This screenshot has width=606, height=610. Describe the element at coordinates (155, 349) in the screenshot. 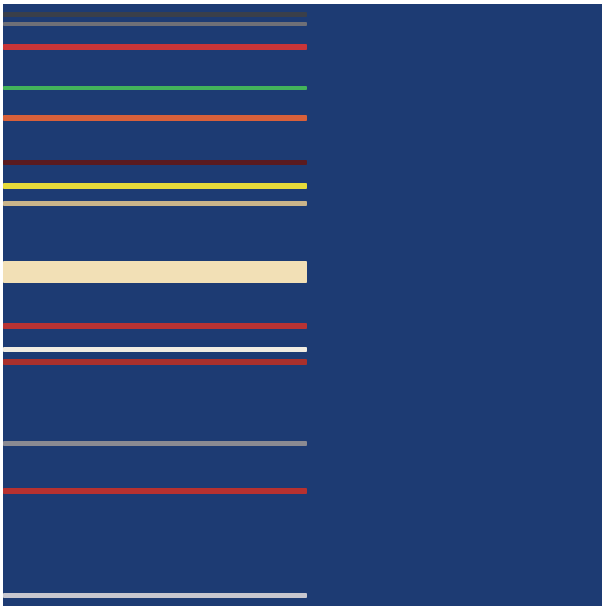

I see `stripe-white` at that location.